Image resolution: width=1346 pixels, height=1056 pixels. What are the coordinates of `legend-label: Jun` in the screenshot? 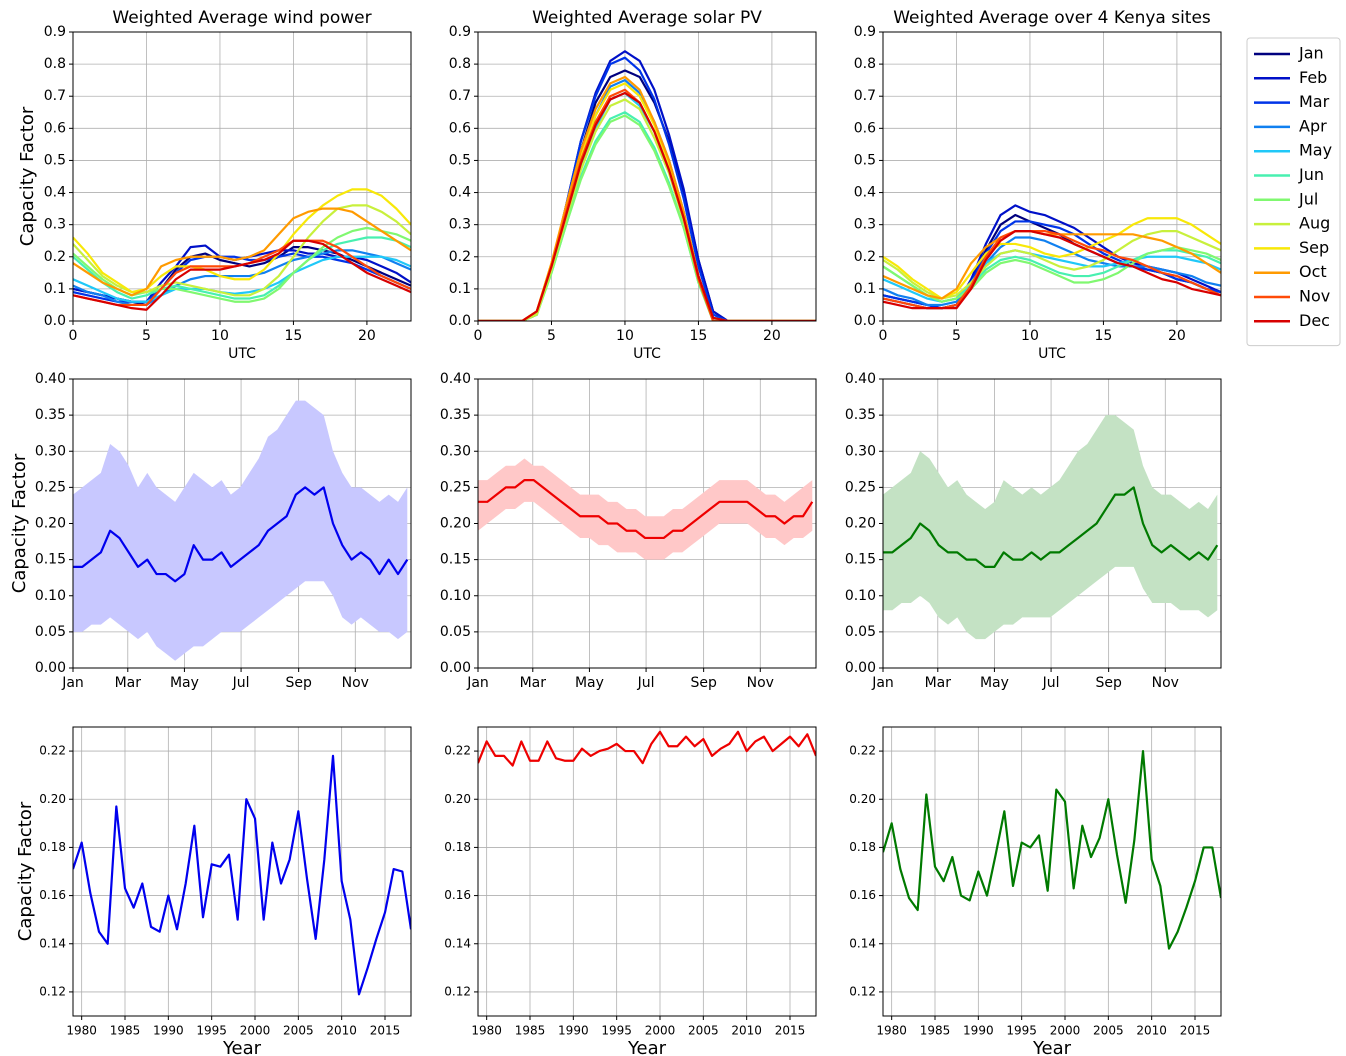 It's located at (1311, 174).